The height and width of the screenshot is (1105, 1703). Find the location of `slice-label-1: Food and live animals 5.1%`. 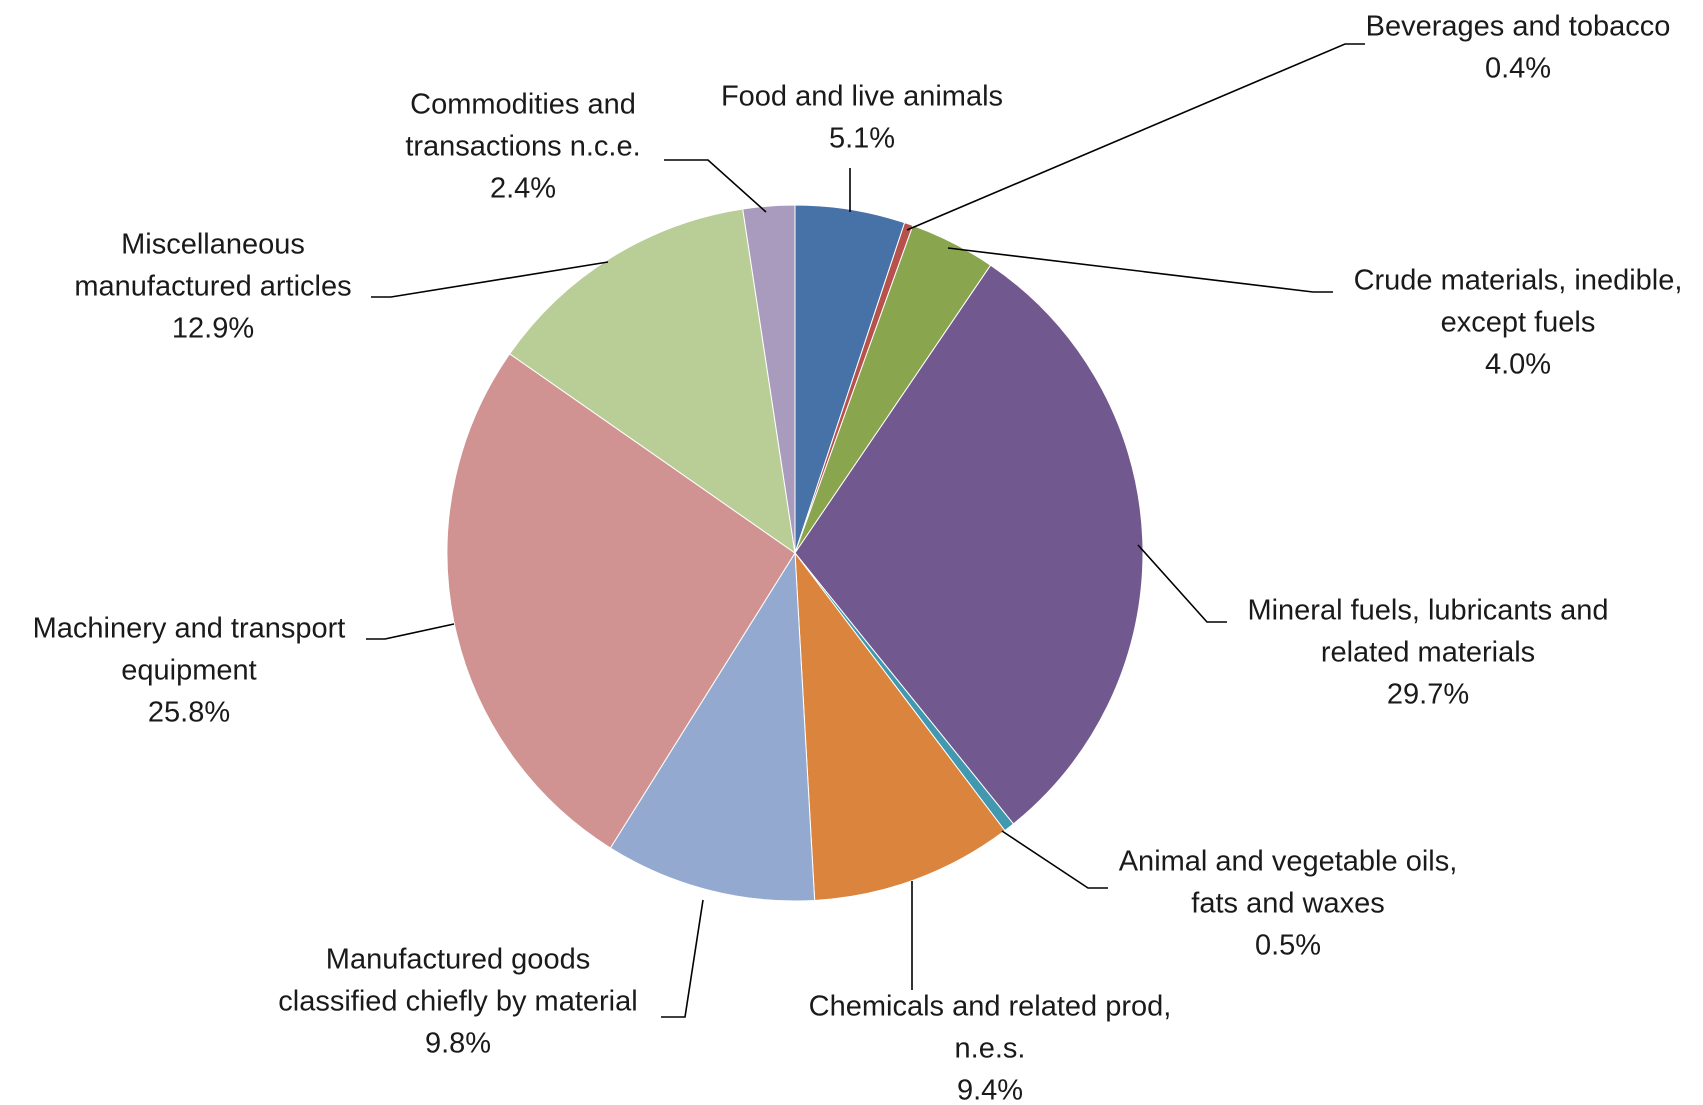

slice-label-1: Food and live animals 5.1% is located at coordinates (862, 118).